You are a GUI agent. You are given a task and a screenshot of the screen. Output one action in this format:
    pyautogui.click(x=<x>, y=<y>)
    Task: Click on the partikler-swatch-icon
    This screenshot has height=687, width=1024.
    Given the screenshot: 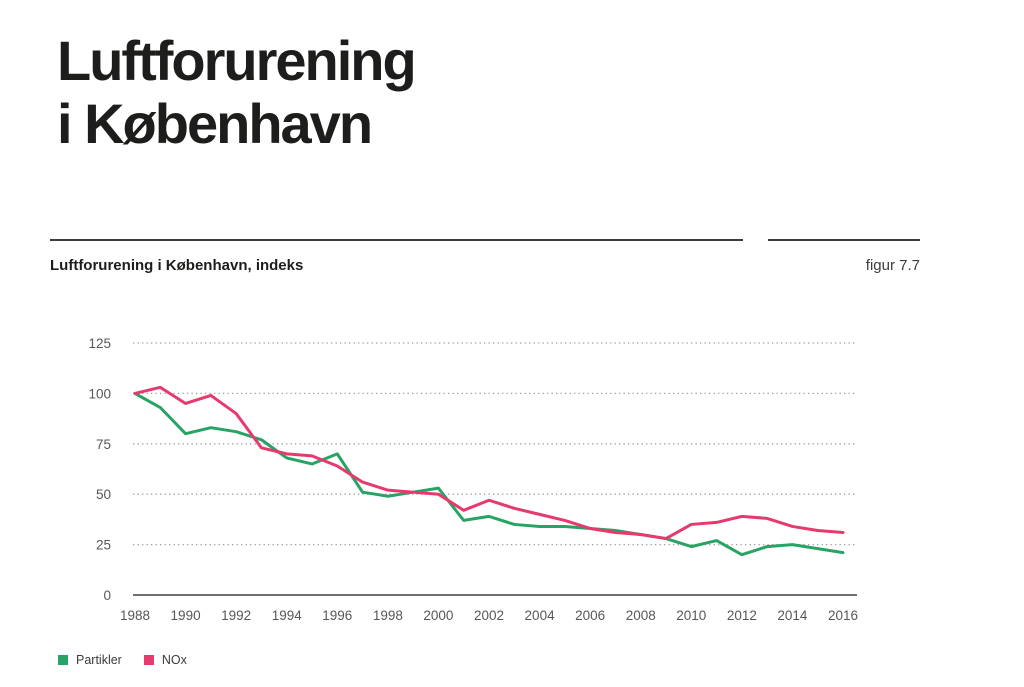 What is the action you would take?
    pyautogui.click(x=63, y=660)
    